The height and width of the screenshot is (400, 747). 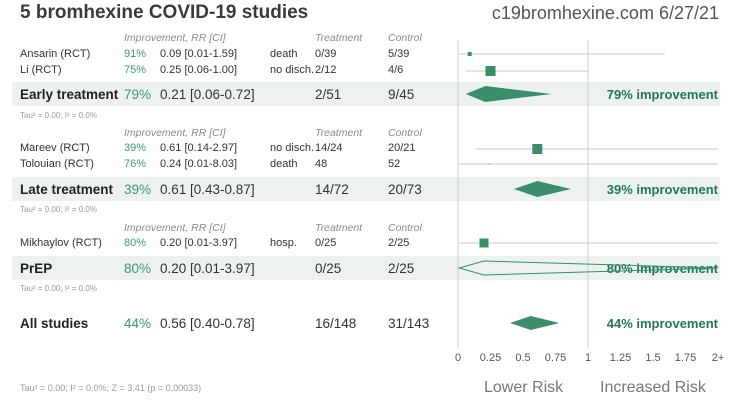 What do you see at coordinates (326, 243) in the screenshot?
I see `study-treatment: 0/25` at bounding box center [326, 243].